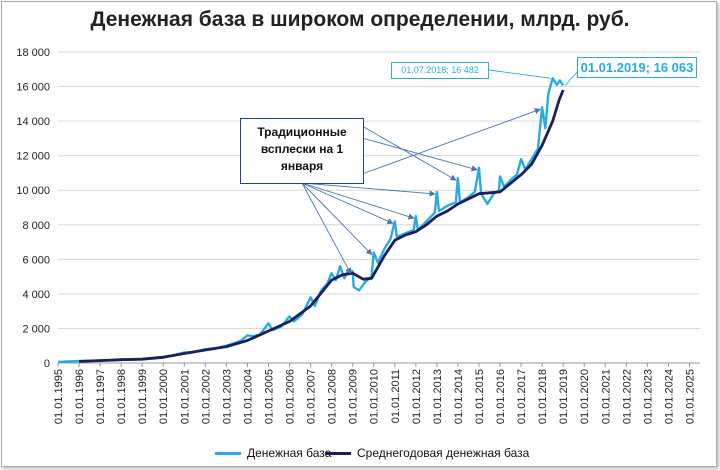  I want to click on x-tick-label: 01.01.2021, so click(606, 396).